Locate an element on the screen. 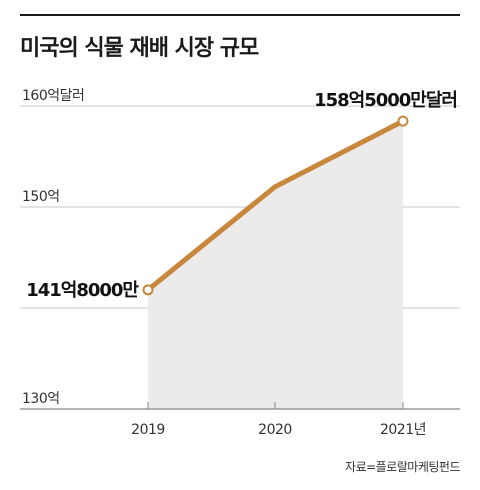 This screenshot has height=490, width=480. source-note: 자료=플로랄마케팅펀드 is located at coordinates (402, 467).